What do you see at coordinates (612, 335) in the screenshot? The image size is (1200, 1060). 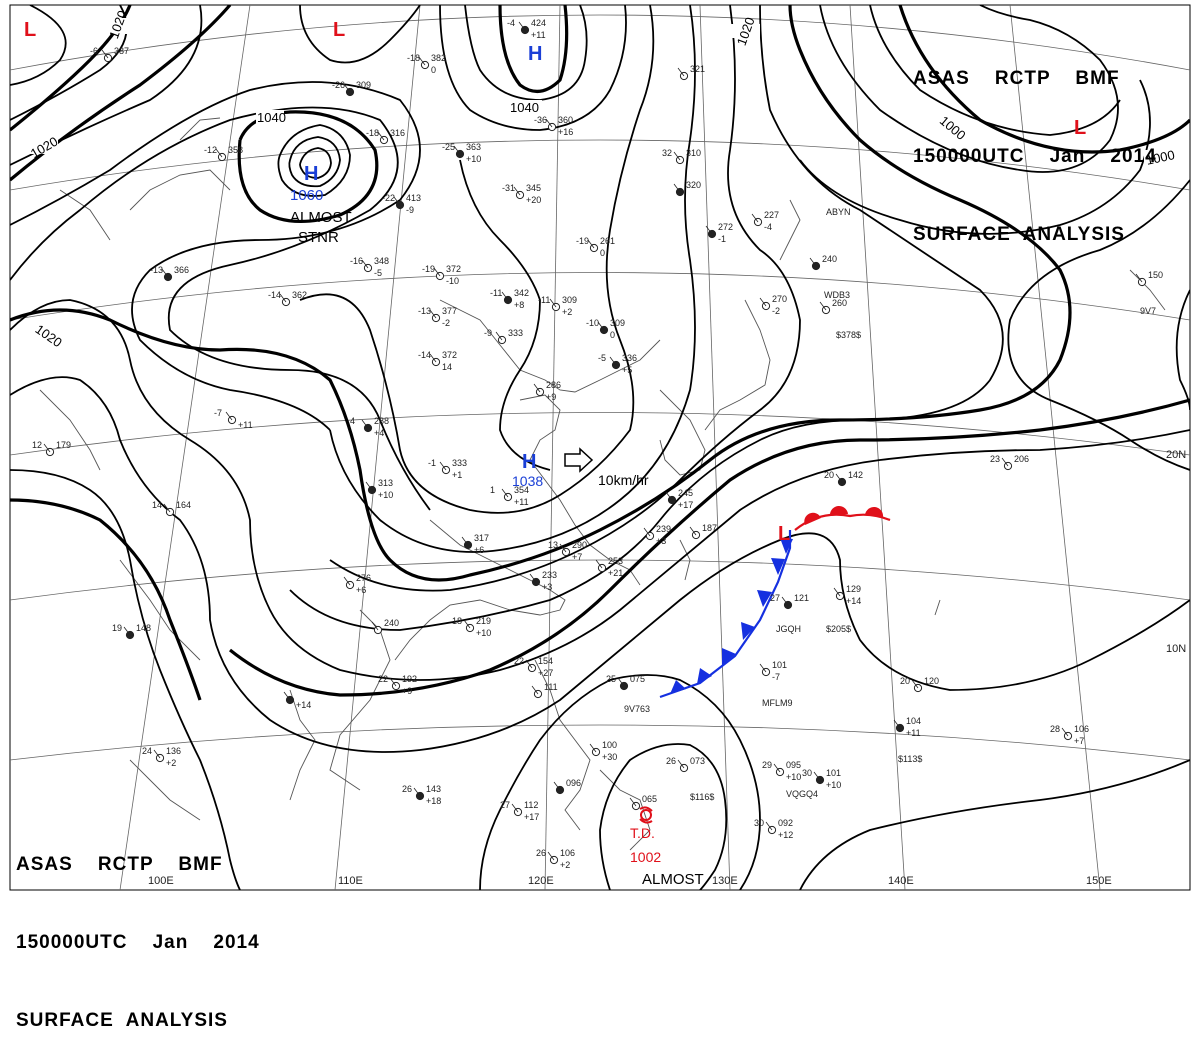 I see `station-pressure-tendency: 0` at bounding box center [612, 335].